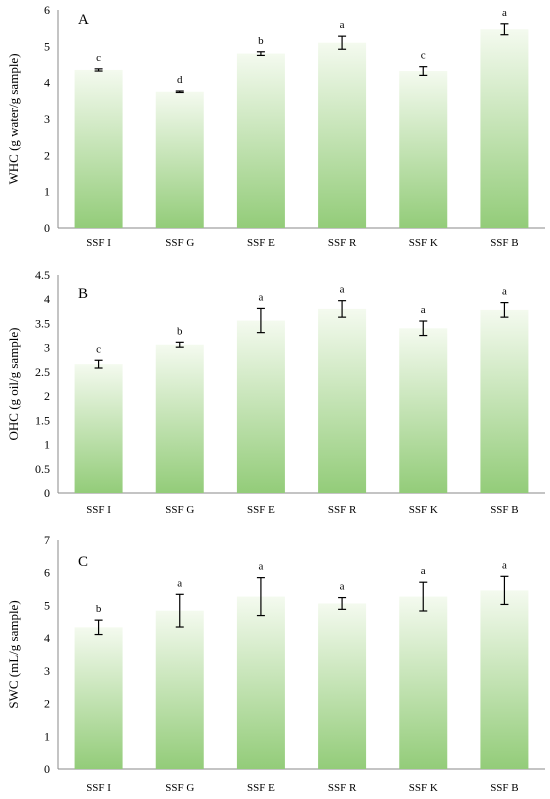 The width and height of the screenshot is (550, 799). Describe the element at coordinates (42, 275) in the screenshot. I see `y-tick-label: 4.5` at that location.